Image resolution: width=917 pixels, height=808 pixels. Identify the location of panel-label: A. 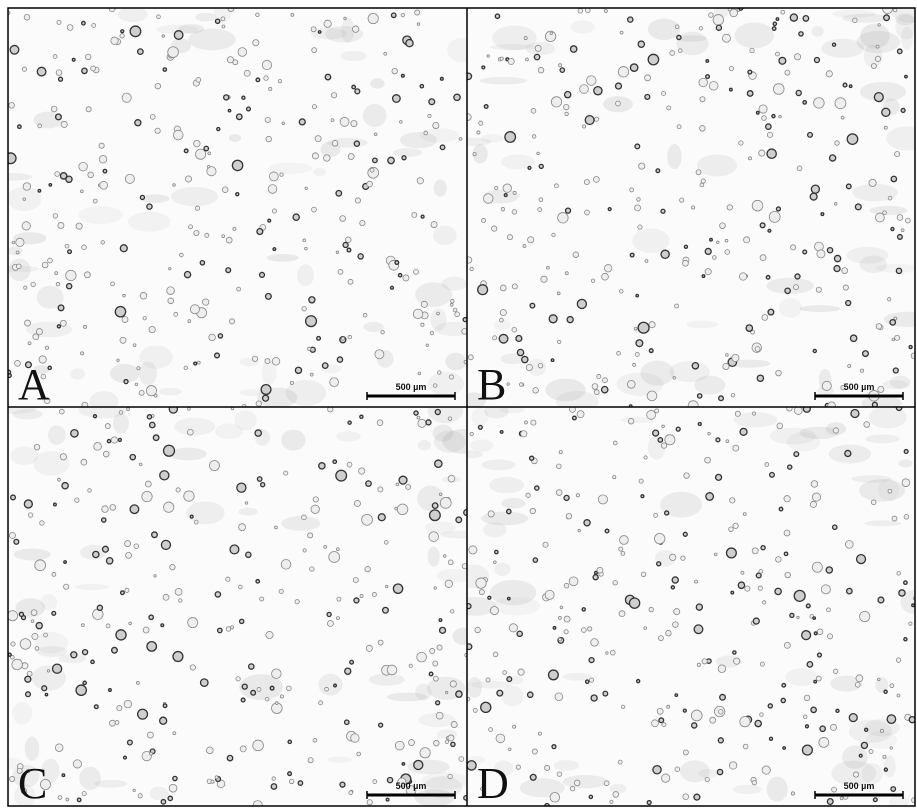
(34, 384).